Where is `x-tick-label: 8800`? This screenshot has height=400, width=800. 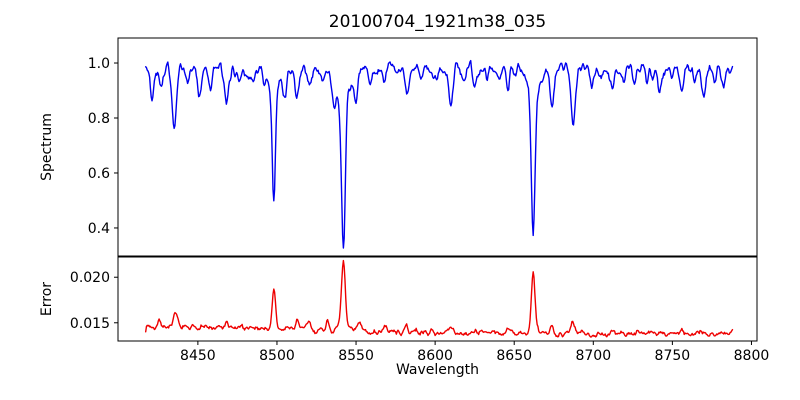
x-tick-label: 8800 is located at coordinates (752, 356).